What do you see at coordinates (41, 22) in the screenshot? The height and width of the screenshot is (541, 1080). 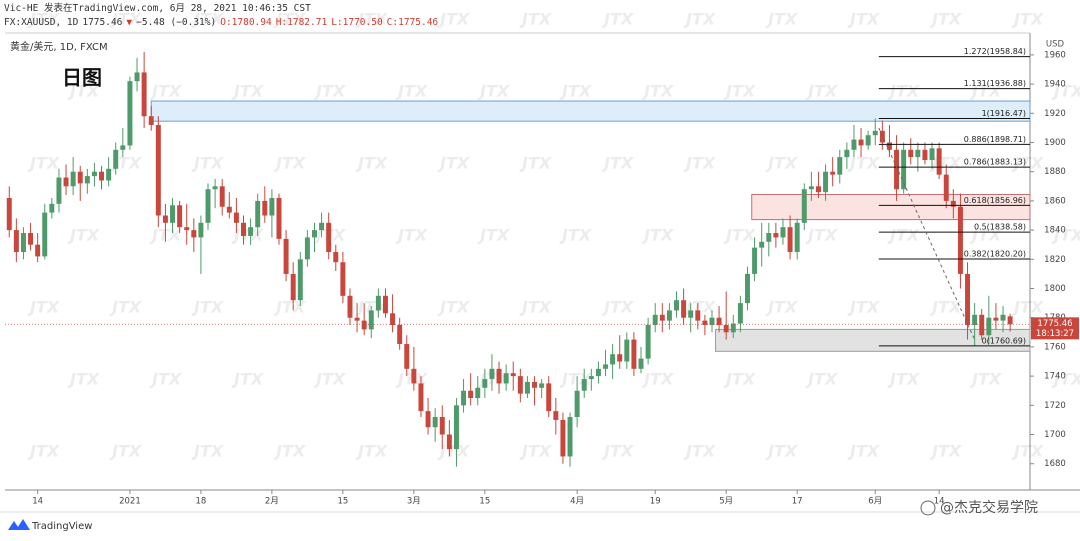 I see `symbol: FX:XAUUSD, 1D` at bounding box center [41, 22].